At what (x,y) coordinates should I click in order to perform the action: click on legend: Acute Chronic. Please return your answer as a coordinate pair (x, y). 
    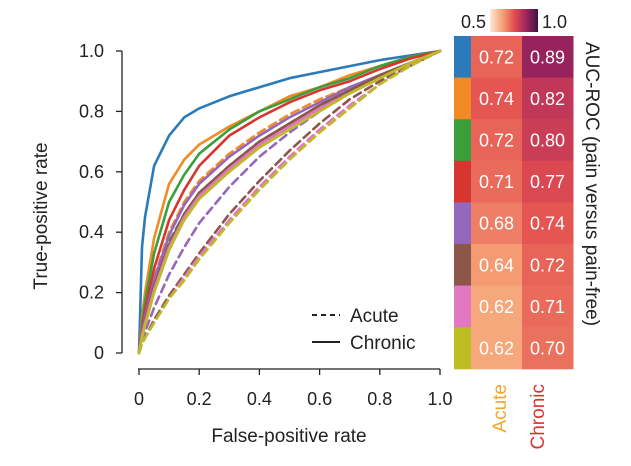
    Looking at the image, I should click on (363, 330).